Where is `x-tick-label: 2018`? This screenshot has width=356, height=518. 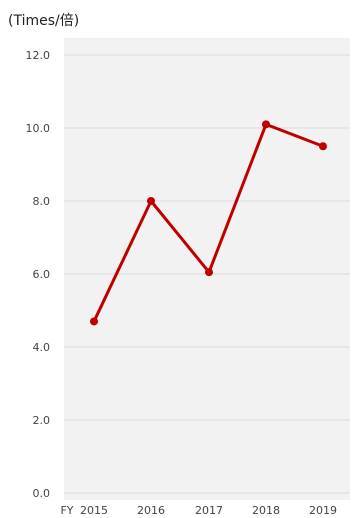 x-tick-label: 2018 is located at coordinates (266, 510).